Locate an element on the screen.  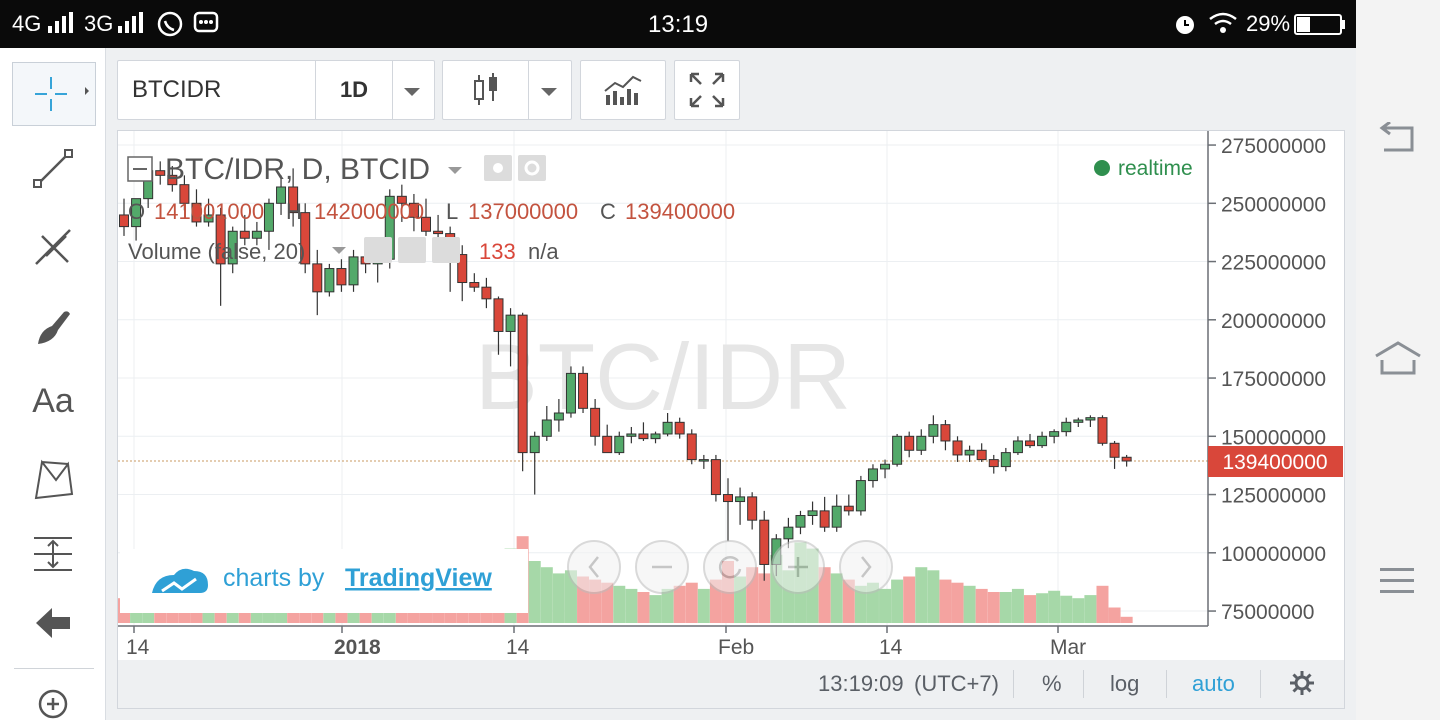
gear-icon-ring is located at coordinates (532, 168).